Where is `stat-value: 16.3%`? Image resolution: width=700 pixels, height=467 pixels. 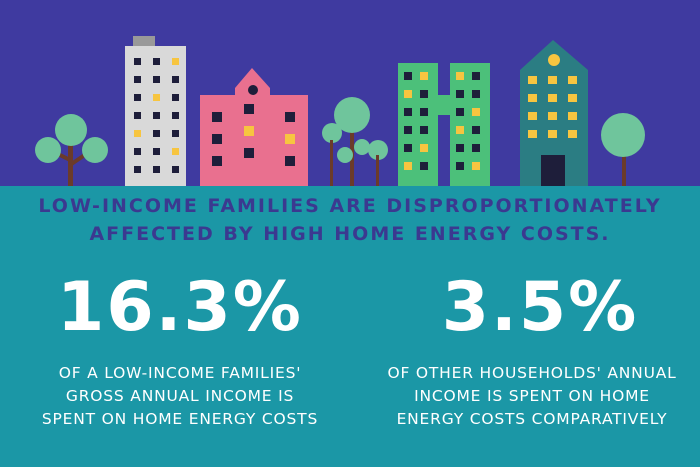
stat-value: 16.3% is located at coordinates (180, 307).